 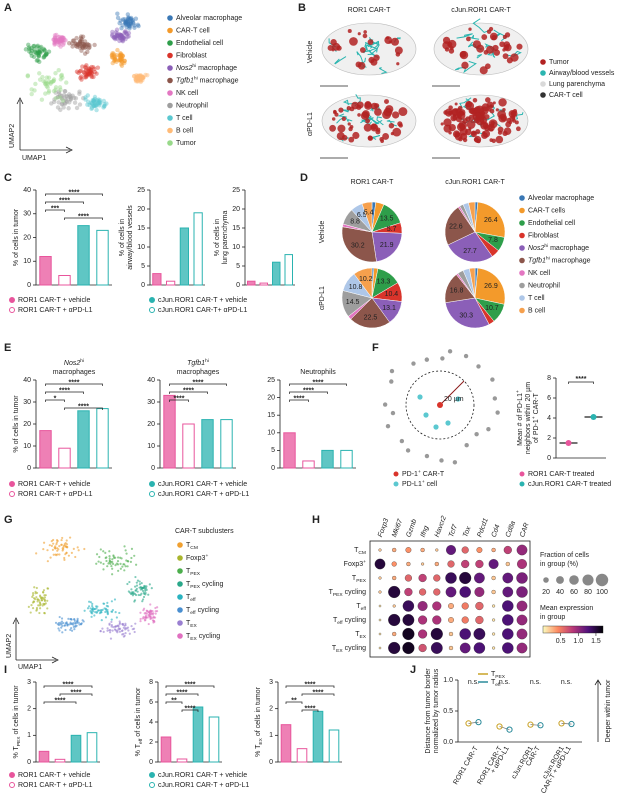 I want to click on text-part: % T, so click(x=258, y=750).